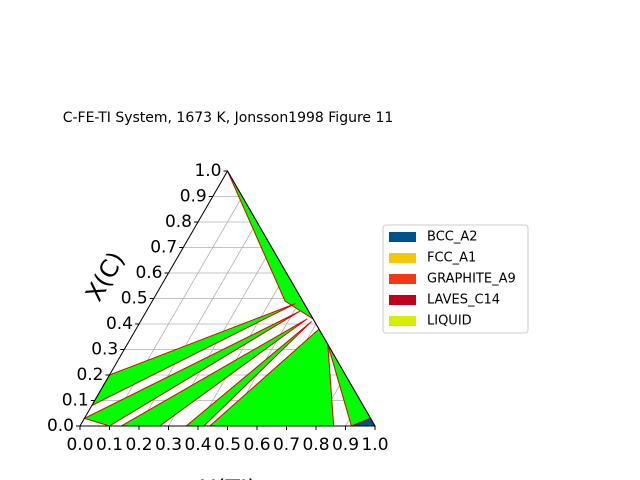 The image size is (640, 480). Describe the element at coordinates (256, 445) in the screenshot. I see `x-tick-label: 0.6` at that location.